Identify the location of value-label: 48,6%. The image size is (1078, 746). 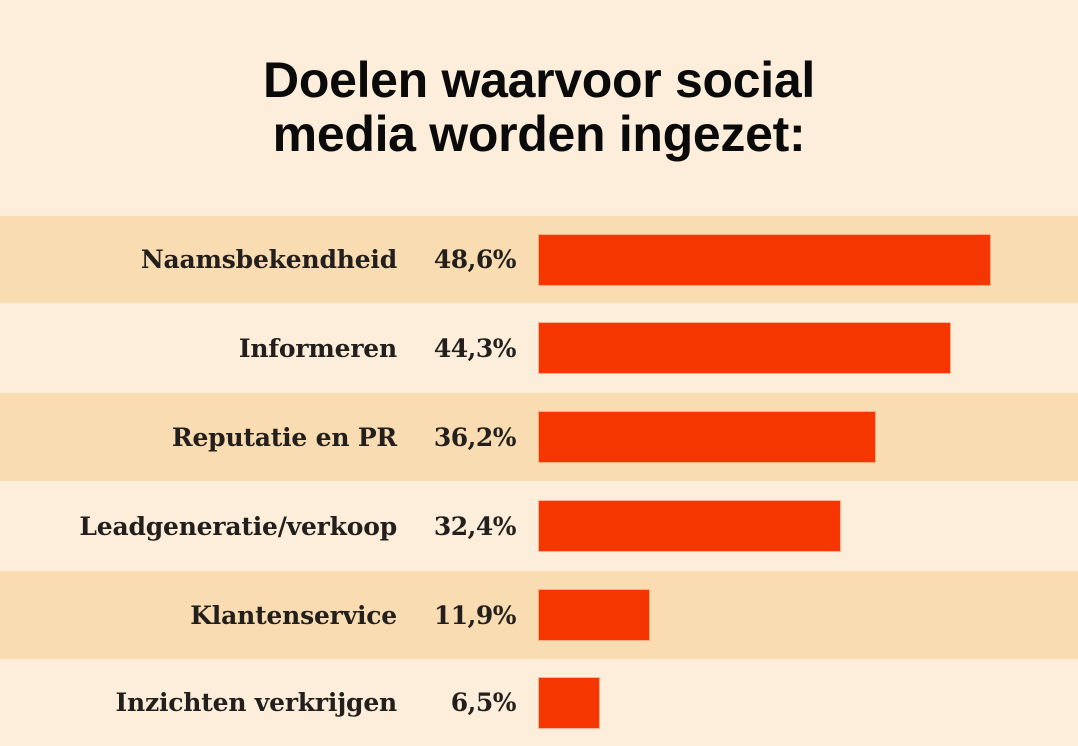
(475, 259).